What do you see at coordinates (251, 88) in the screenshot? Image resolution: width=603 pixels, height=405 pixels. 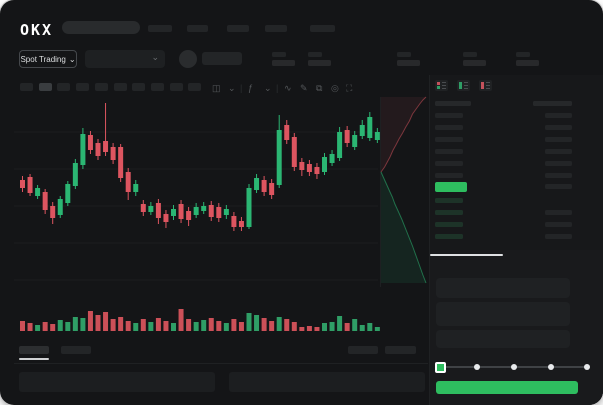 I see `indicators-icon: ƒ` at bounding box center [251, 88].